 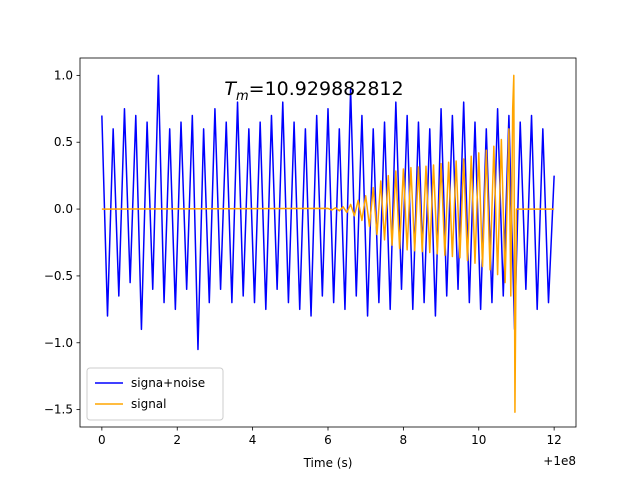 I want to click on annotation-text: =10.929882812, so click(x=326, y=89).